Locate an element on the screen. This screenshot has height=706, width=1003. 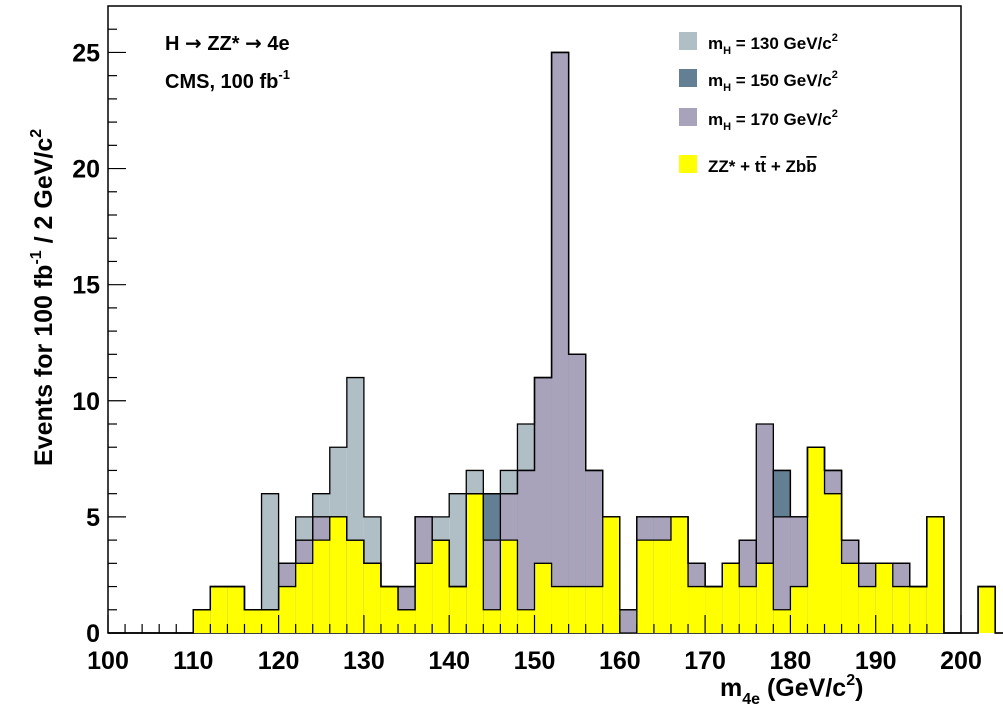
x-tick-label: 200 is located at coordinates (961, 661).